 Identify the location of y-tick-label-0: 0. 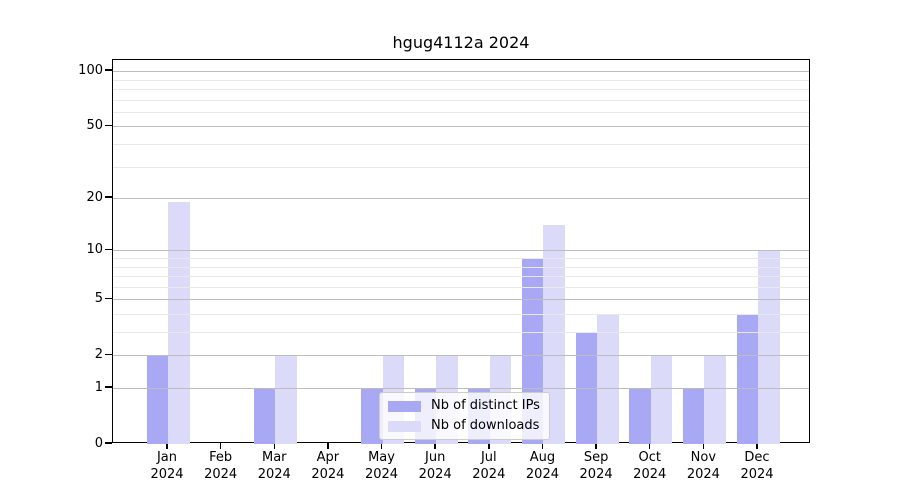
(98, 443).